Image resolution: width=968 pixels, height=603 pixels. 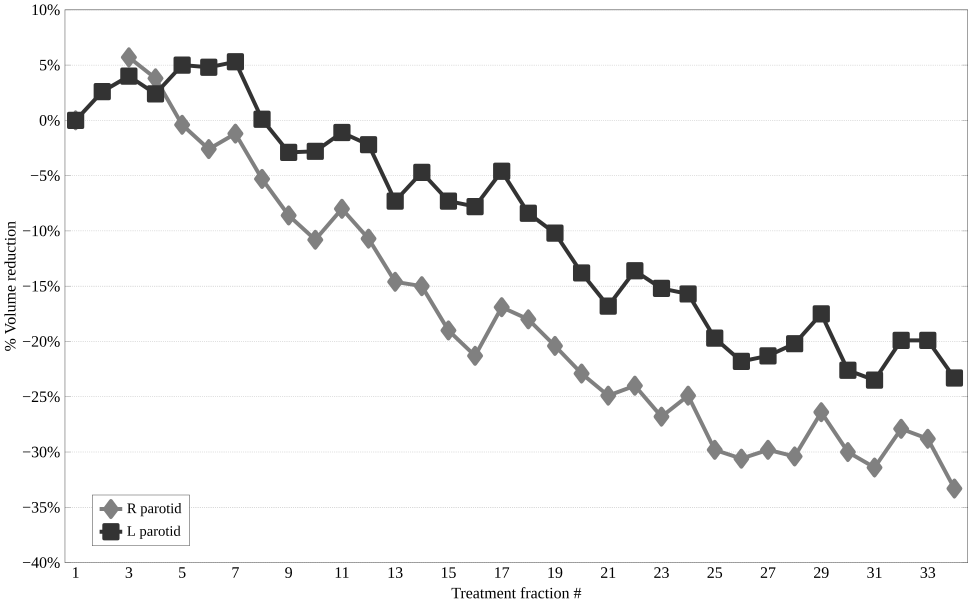 I want to click on y-tick-label: 10%, so click(x=46, y=10).